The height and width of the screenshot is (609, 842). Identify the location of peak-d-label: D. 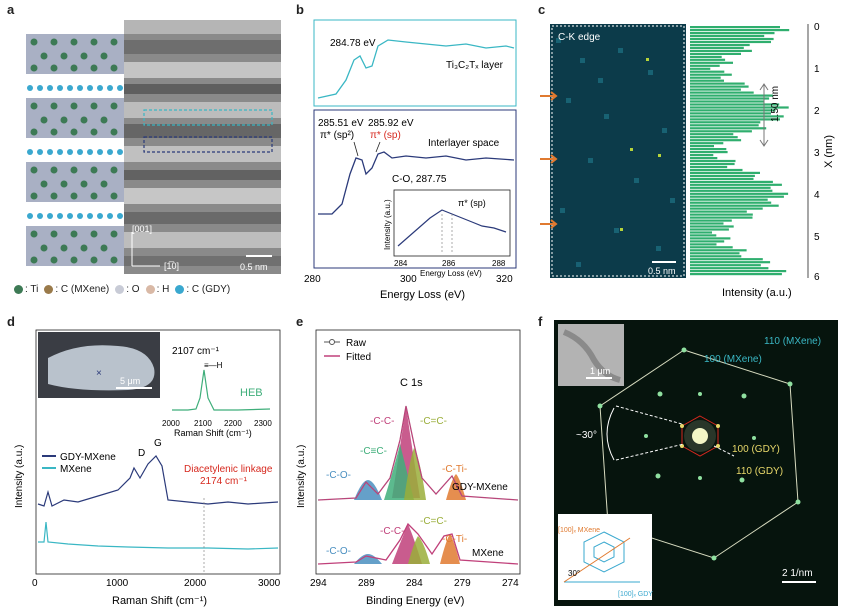
(141, 453).